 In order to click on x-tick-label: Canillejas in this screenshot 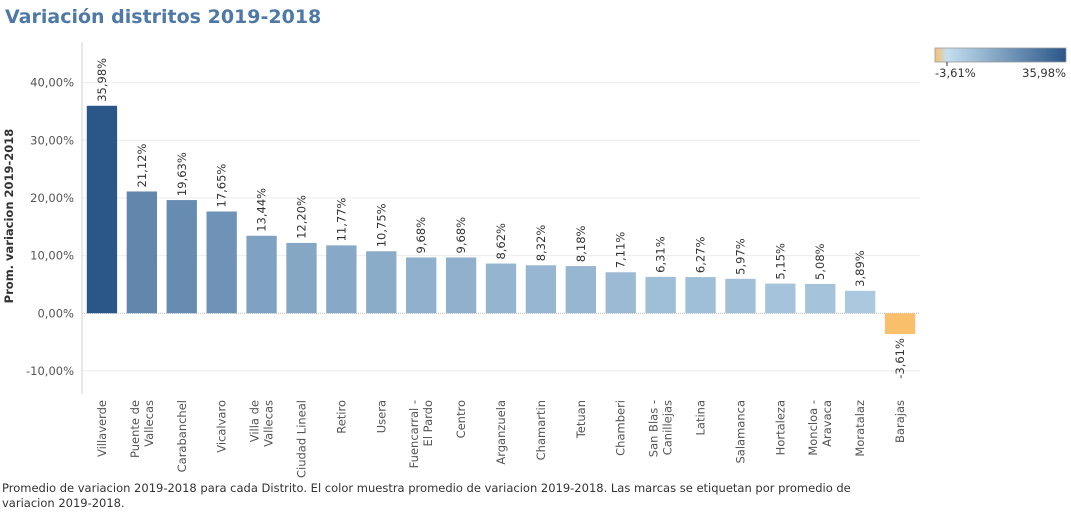, I will do `click(668, 427)`.